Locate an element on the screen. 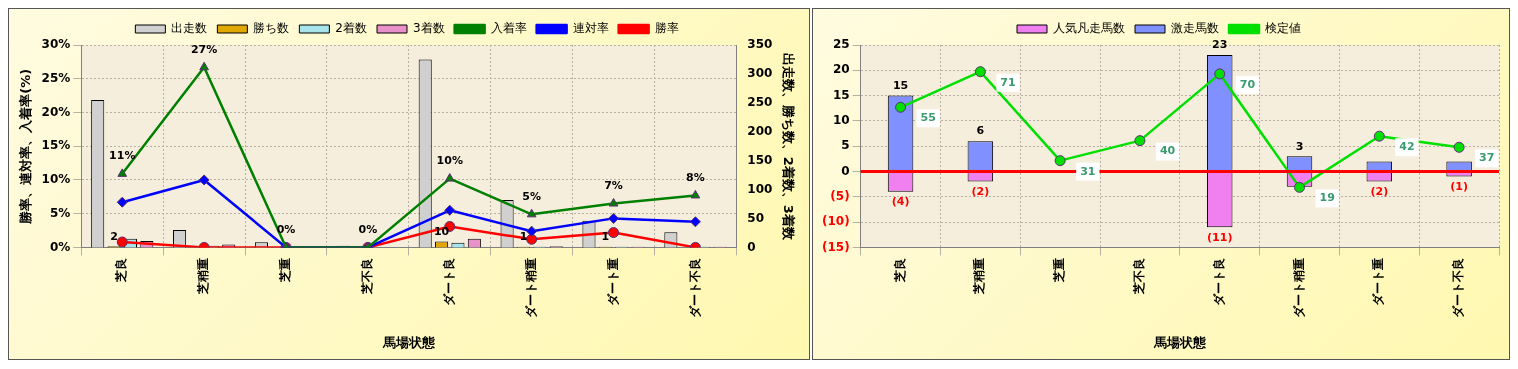 The width and height of the screenshot is (1518, 369). legend-label: 勝ち数 is located at coordinates (271, 28).